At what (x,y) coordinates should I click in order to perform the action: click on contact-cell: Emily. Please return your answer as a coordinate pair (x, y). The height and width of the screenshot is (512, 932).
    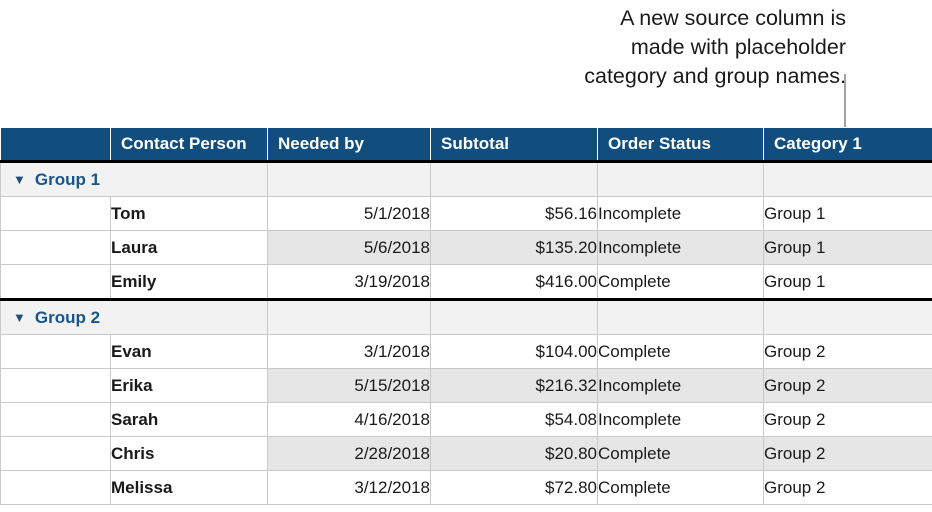
    Looking at the image, I should click on (189, 282).